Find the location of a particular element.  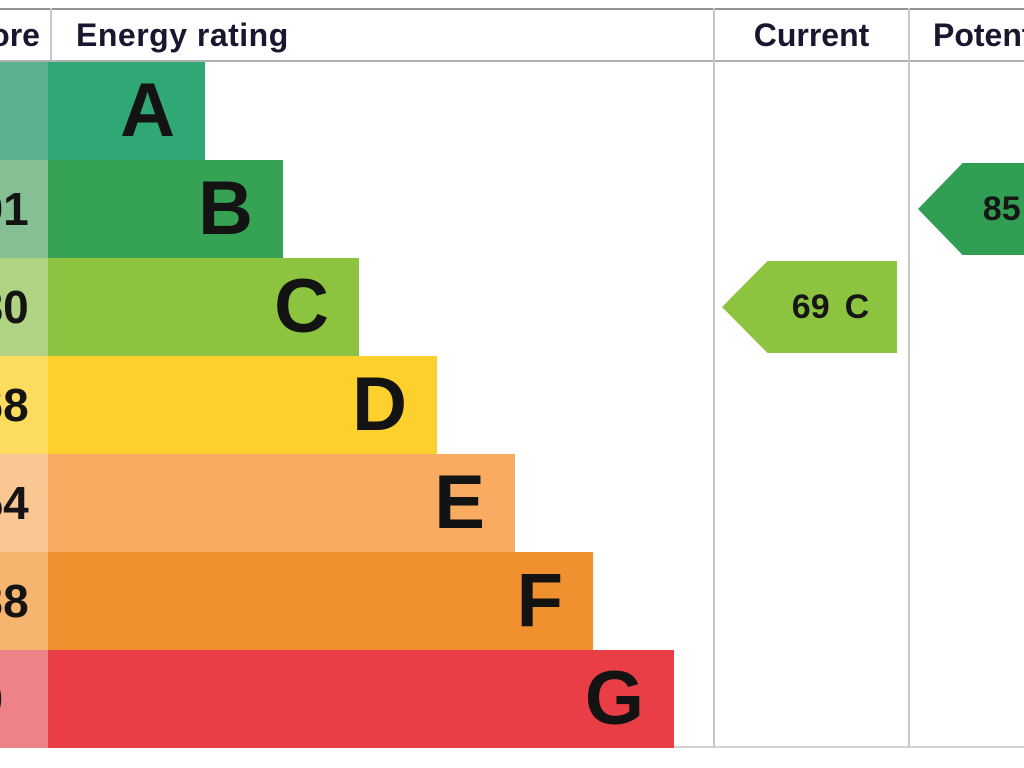

score-range-cell-e: 39-54 is located at coordinates (24, 503).